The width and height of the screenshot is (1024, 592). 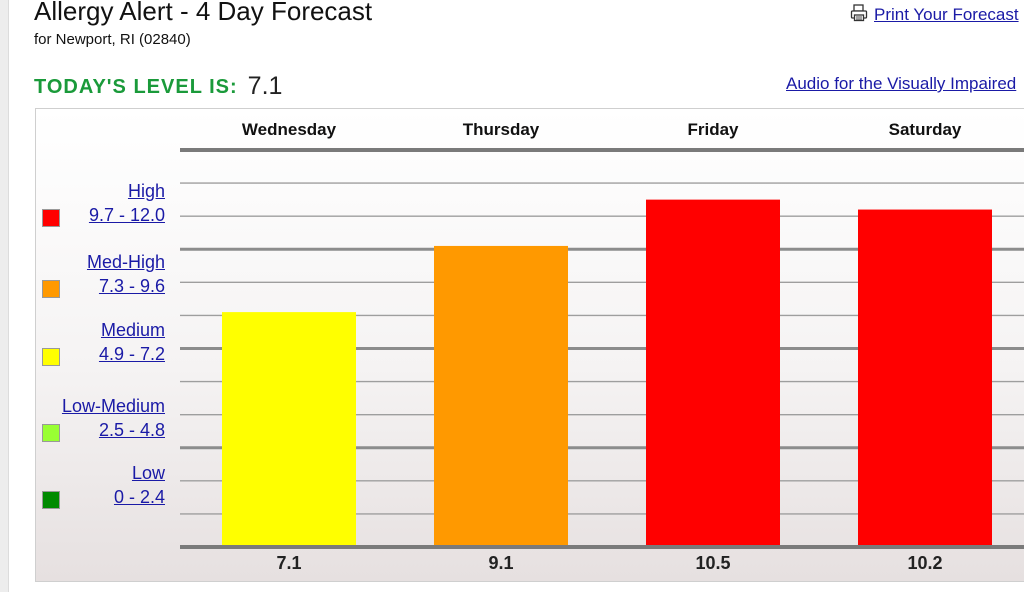 I want to click on bar-wednesday, so click(x=289, y=428).